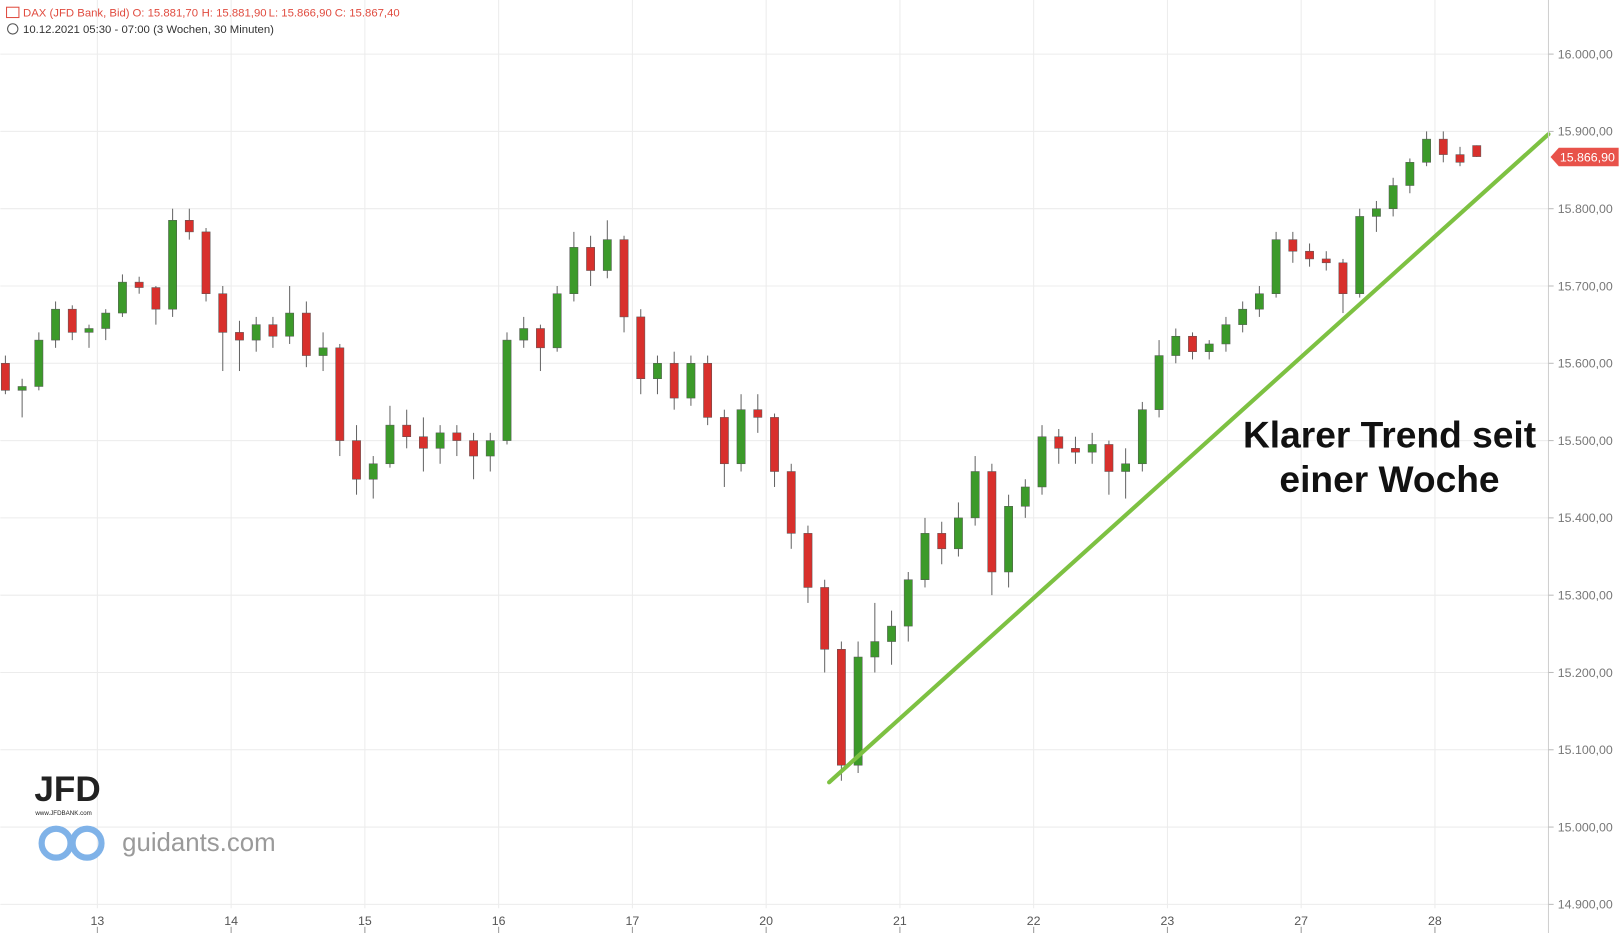 This screenshot has height=933, width=1619. Describe the element at coordinates (13, 29) in the screenshot. I see `clock-icon` at that location.